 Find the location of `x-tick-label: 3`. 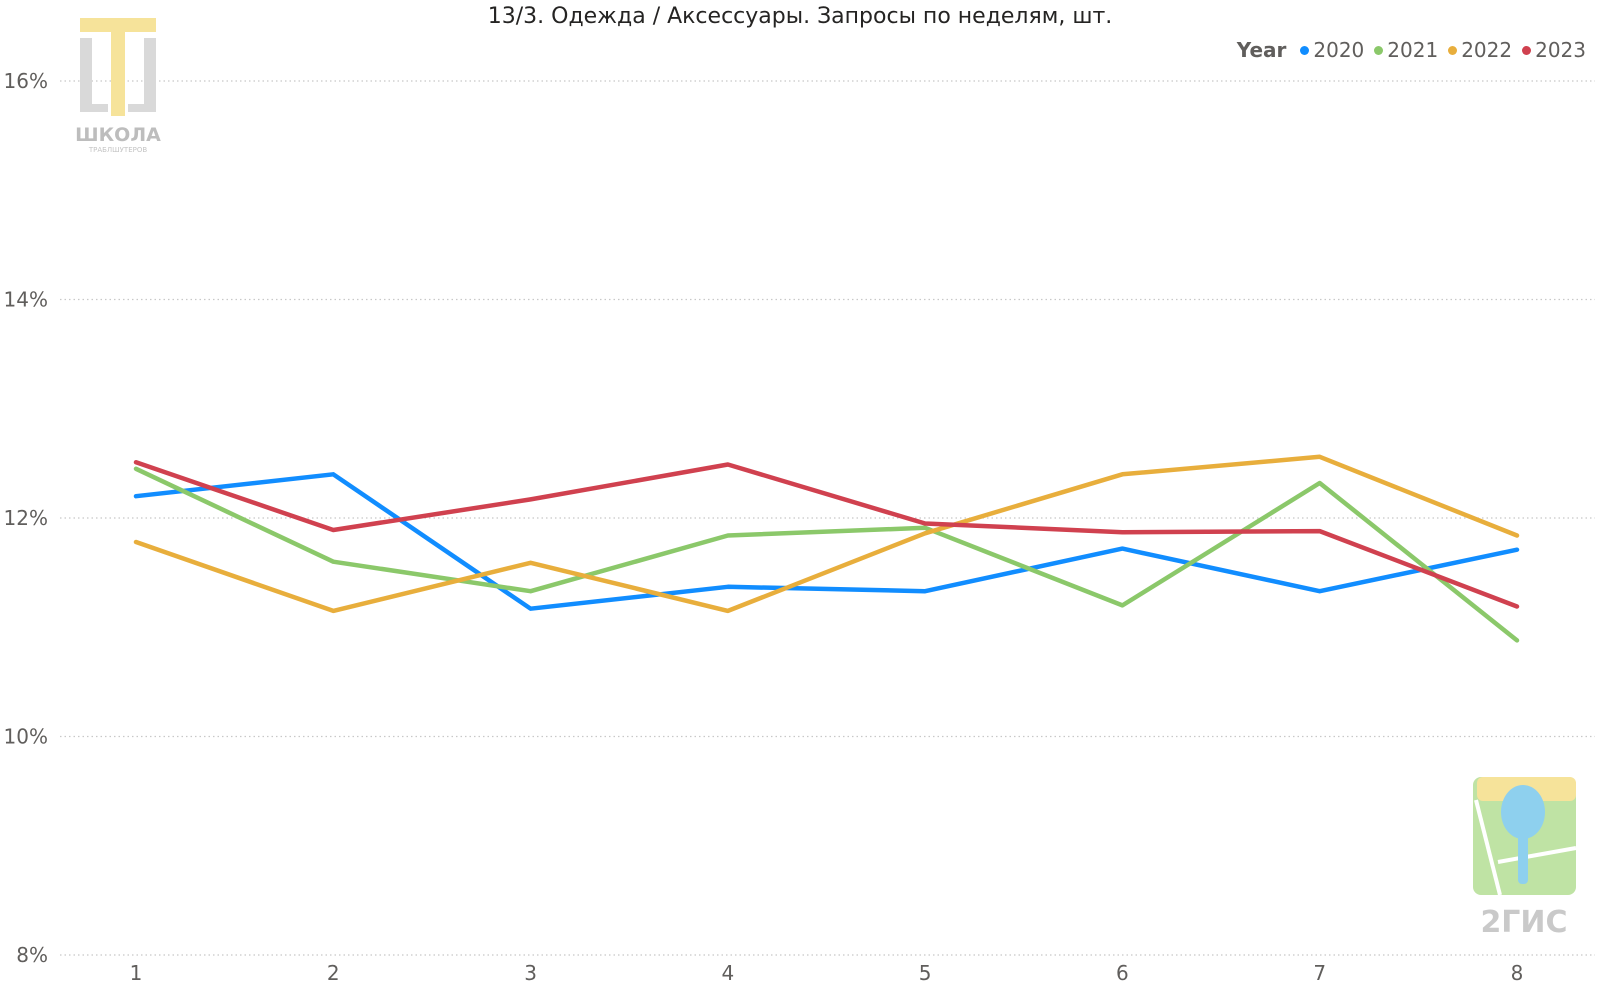

x-tick-label: 3 is located at coordinates (530, 973).